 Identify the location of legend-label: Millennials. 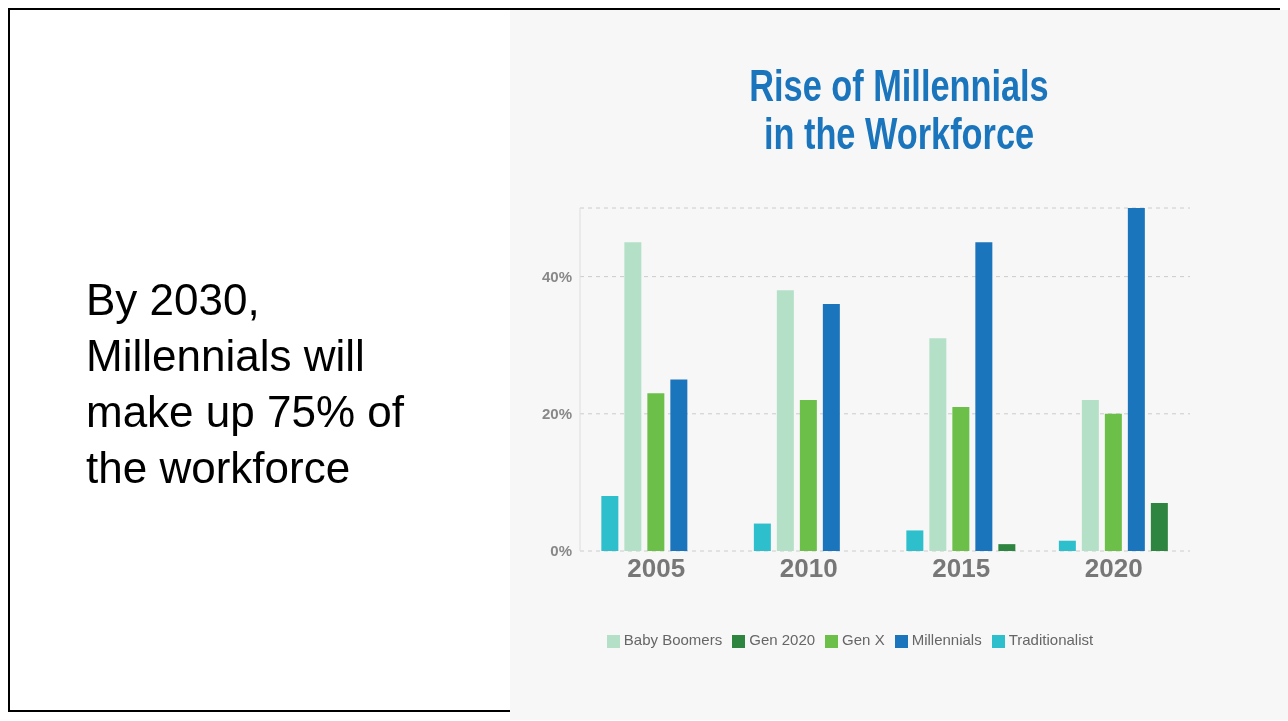
(946, 639).